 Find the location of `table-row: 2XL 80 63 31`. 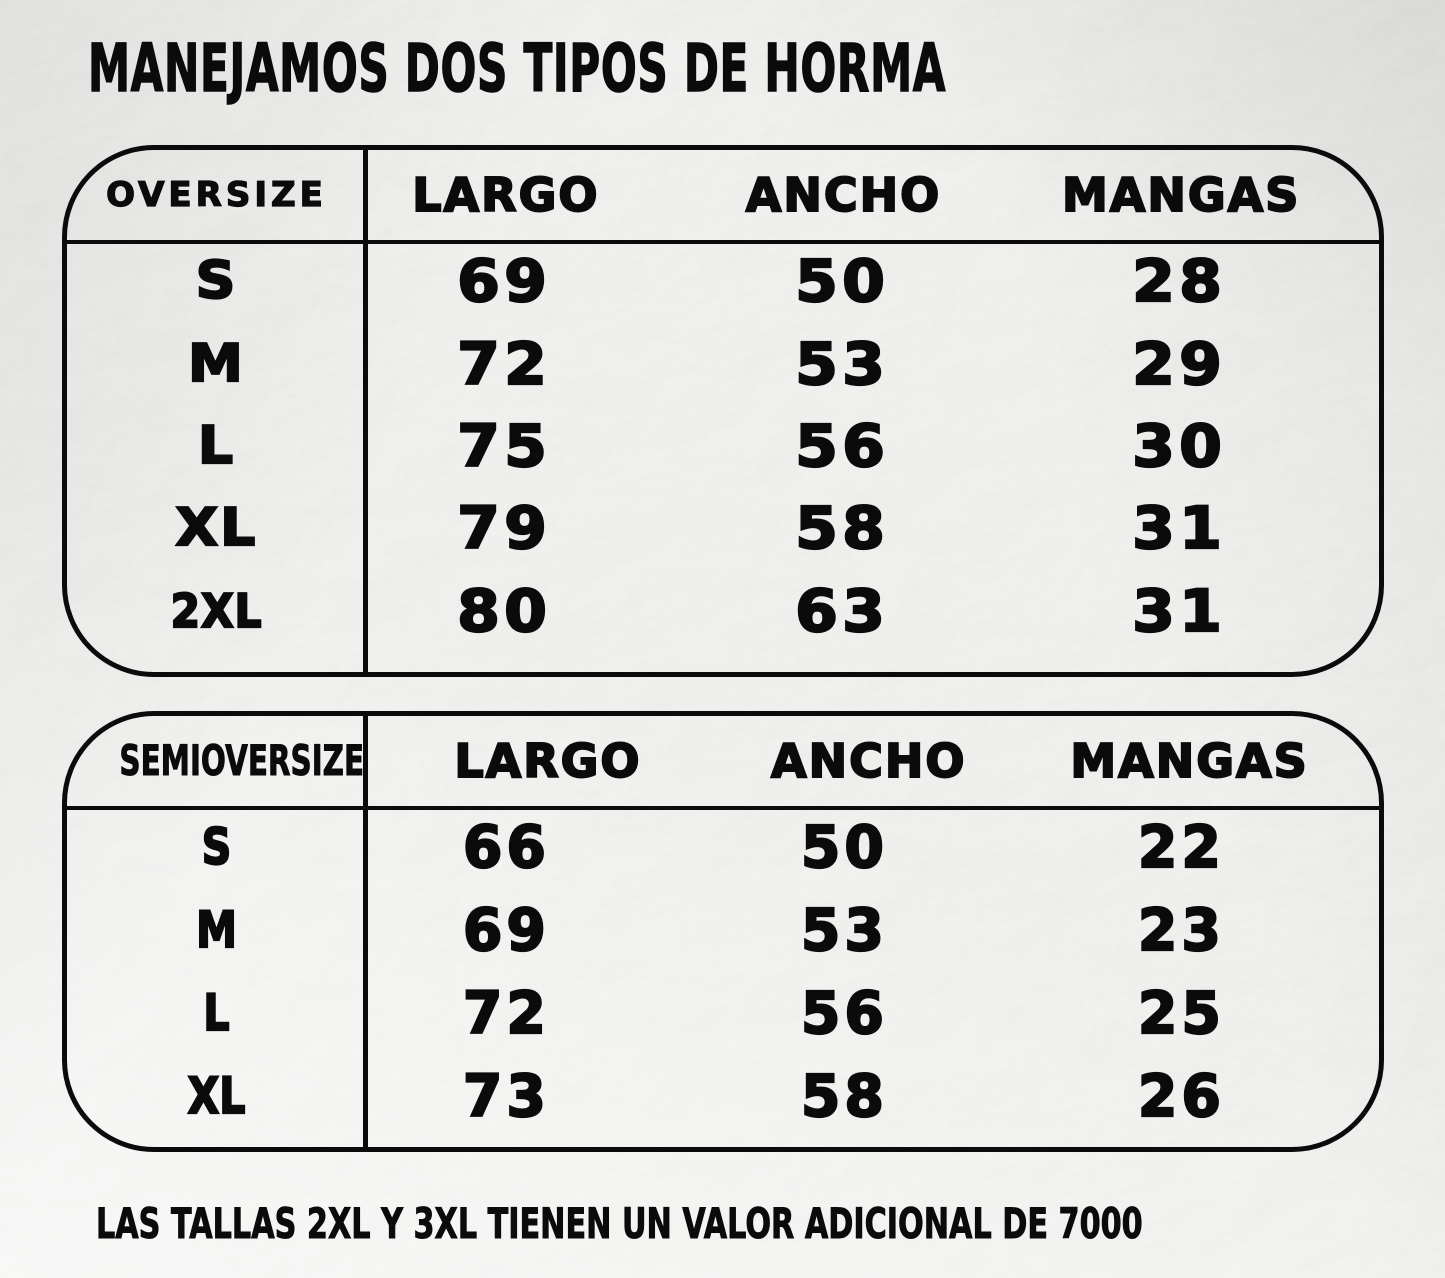

table-row: 2XL 80 63 31 is located at coordinates (723, 611).